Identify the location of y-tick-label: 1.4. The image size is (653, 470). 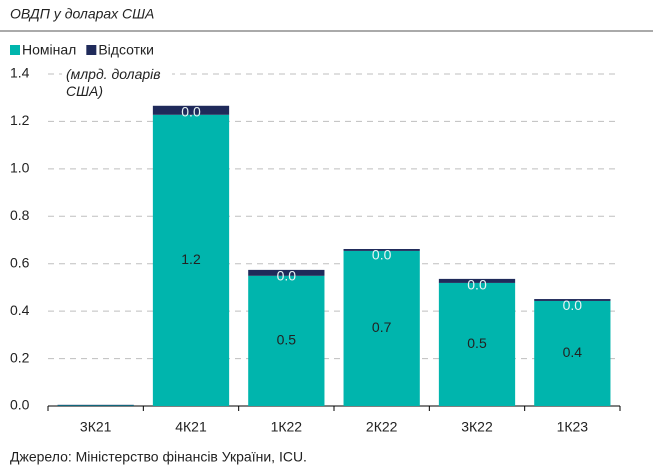
(20, 73).